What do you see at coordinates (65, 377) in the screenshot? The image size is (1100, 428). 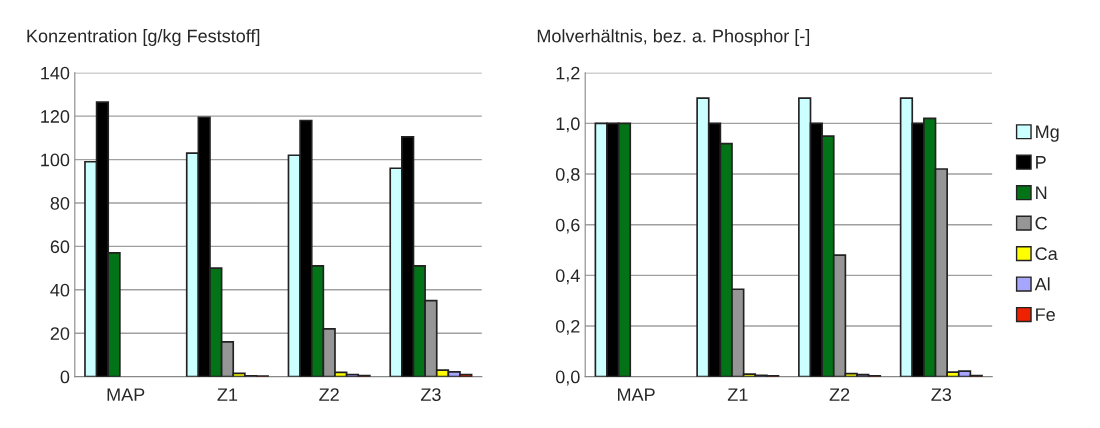 I see `y-tick-label: 0` at bounding box center [65, 377].